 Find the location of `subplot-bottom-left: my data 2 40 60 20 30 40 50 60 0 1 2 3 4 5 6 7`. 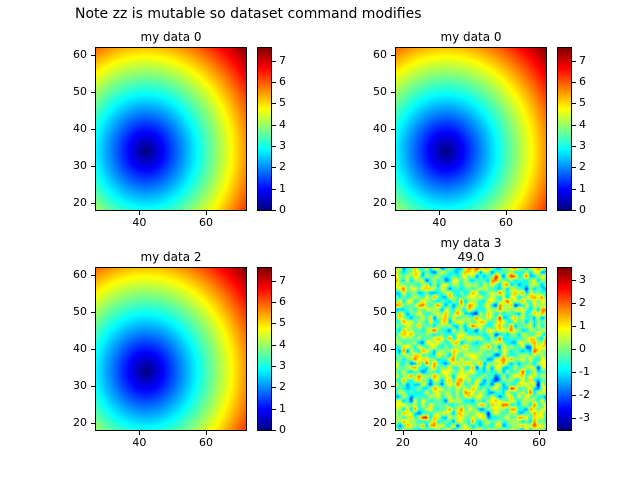

subplot-bottom-left: my data 2 40 60 20 30 40 50 60 0 1 2 3 4 5 6 7 is located at coordinates (179, 349).